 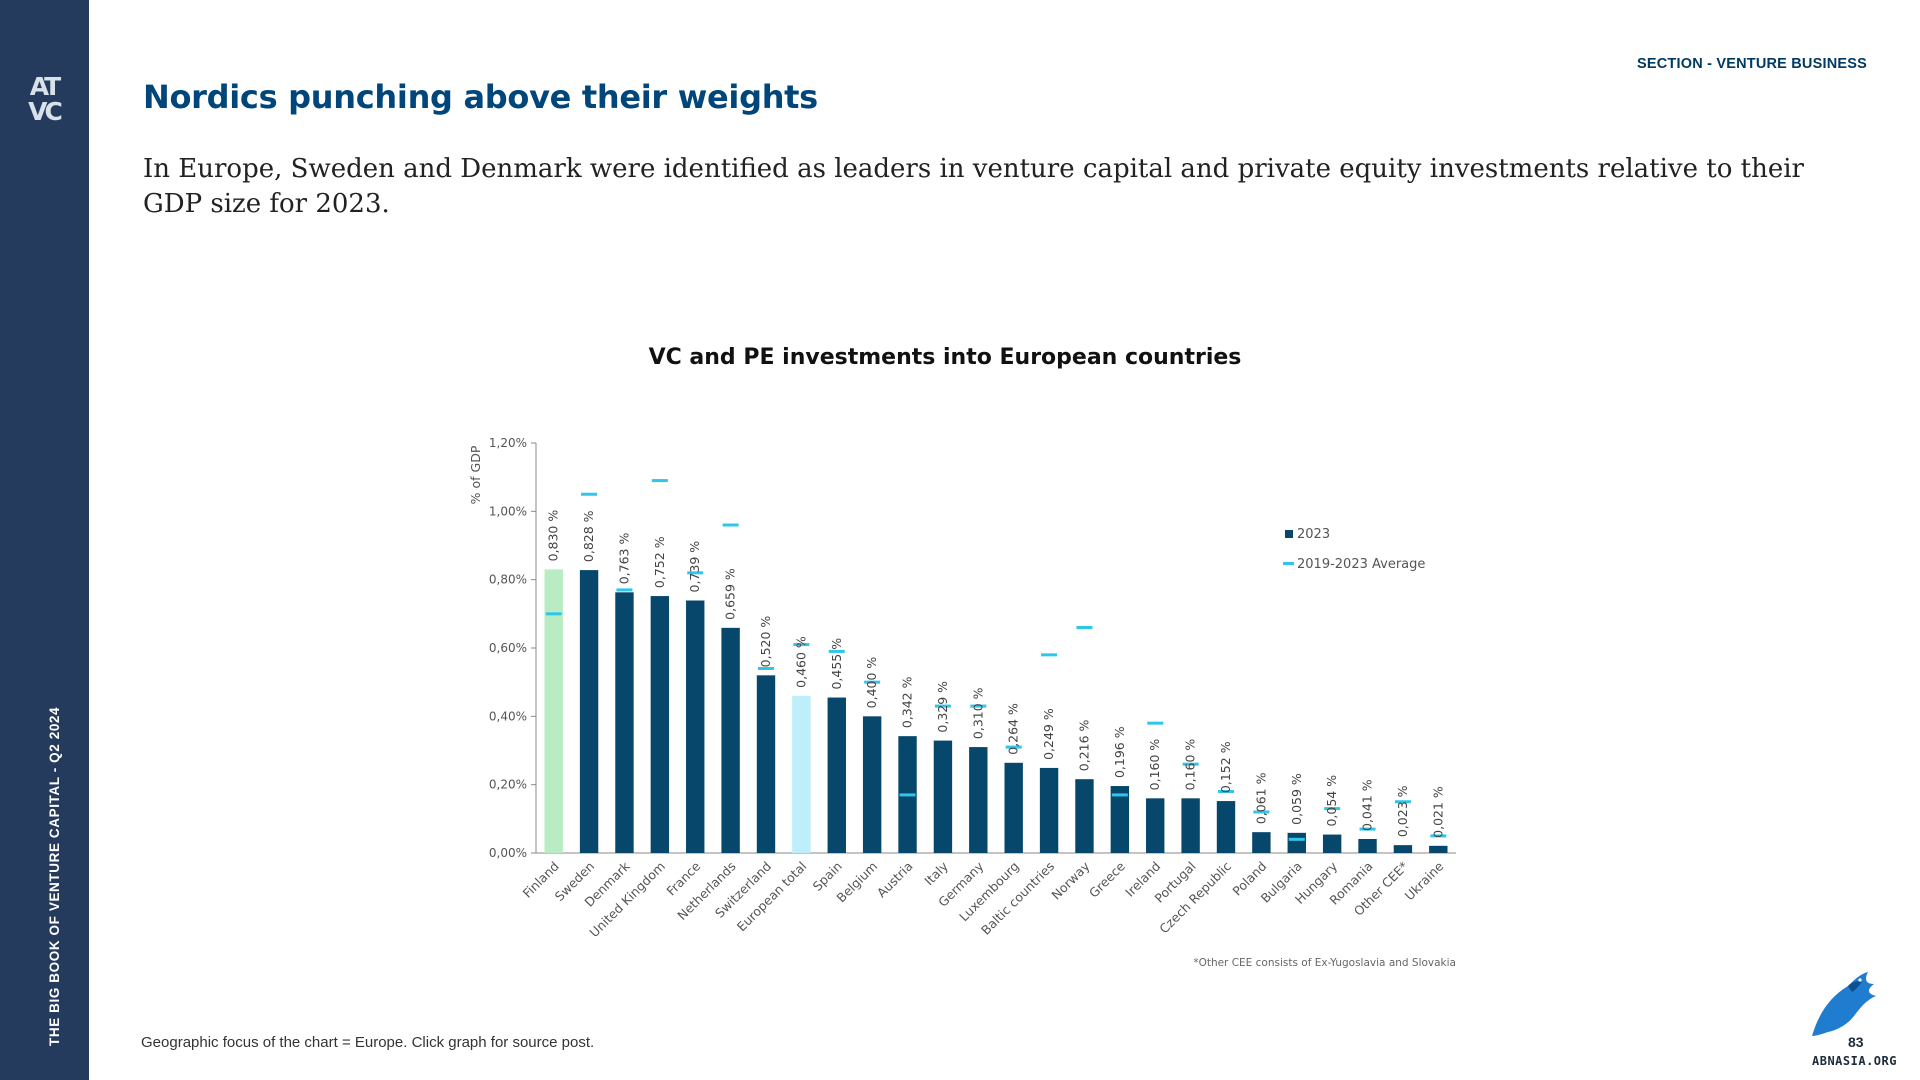 I want to click on bar-luxembourg, so click(x=1013, y=807).